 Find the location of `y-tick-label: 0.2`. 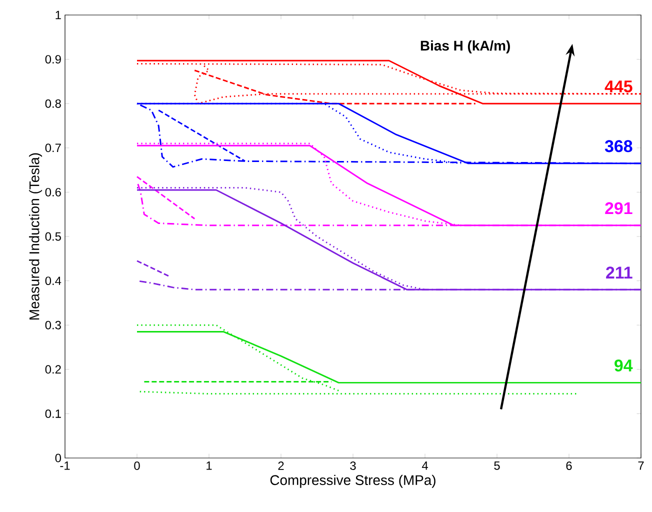

y-tick-label: 0.2 is located at coordinates (53, 369).